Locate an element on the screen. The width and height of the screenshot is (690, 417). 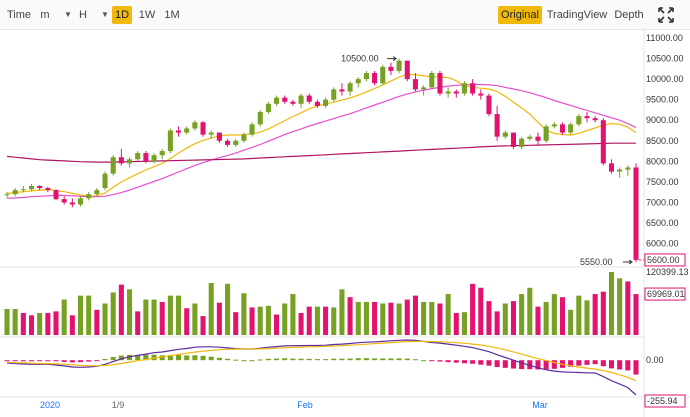
price-tick-label: 9000.00 is located at coordinates (662, 120).